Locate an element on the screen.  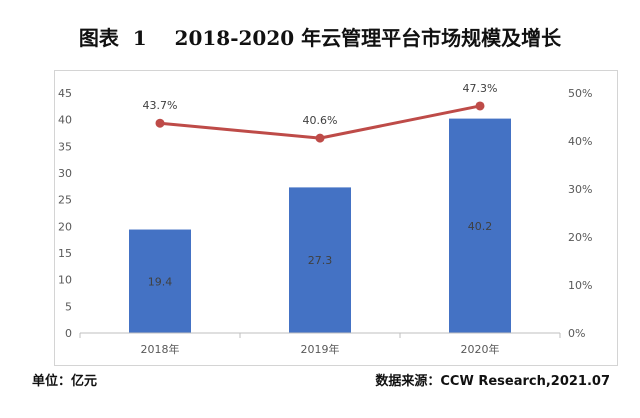
bar-value-label: 19.4 is located at coordinates (160, 281).